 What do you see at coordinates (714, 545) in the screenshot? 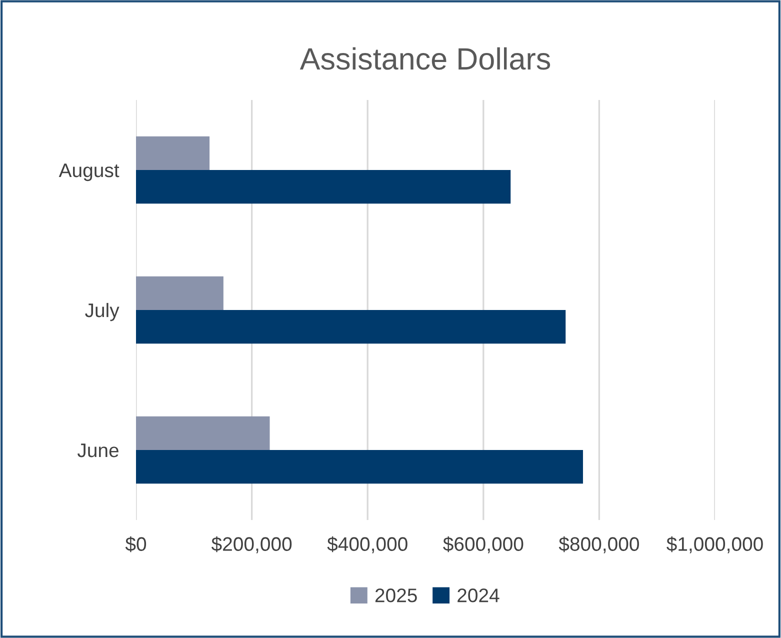
I see `x-tick-label: $1,000,000` at bounding box center [714, 545].